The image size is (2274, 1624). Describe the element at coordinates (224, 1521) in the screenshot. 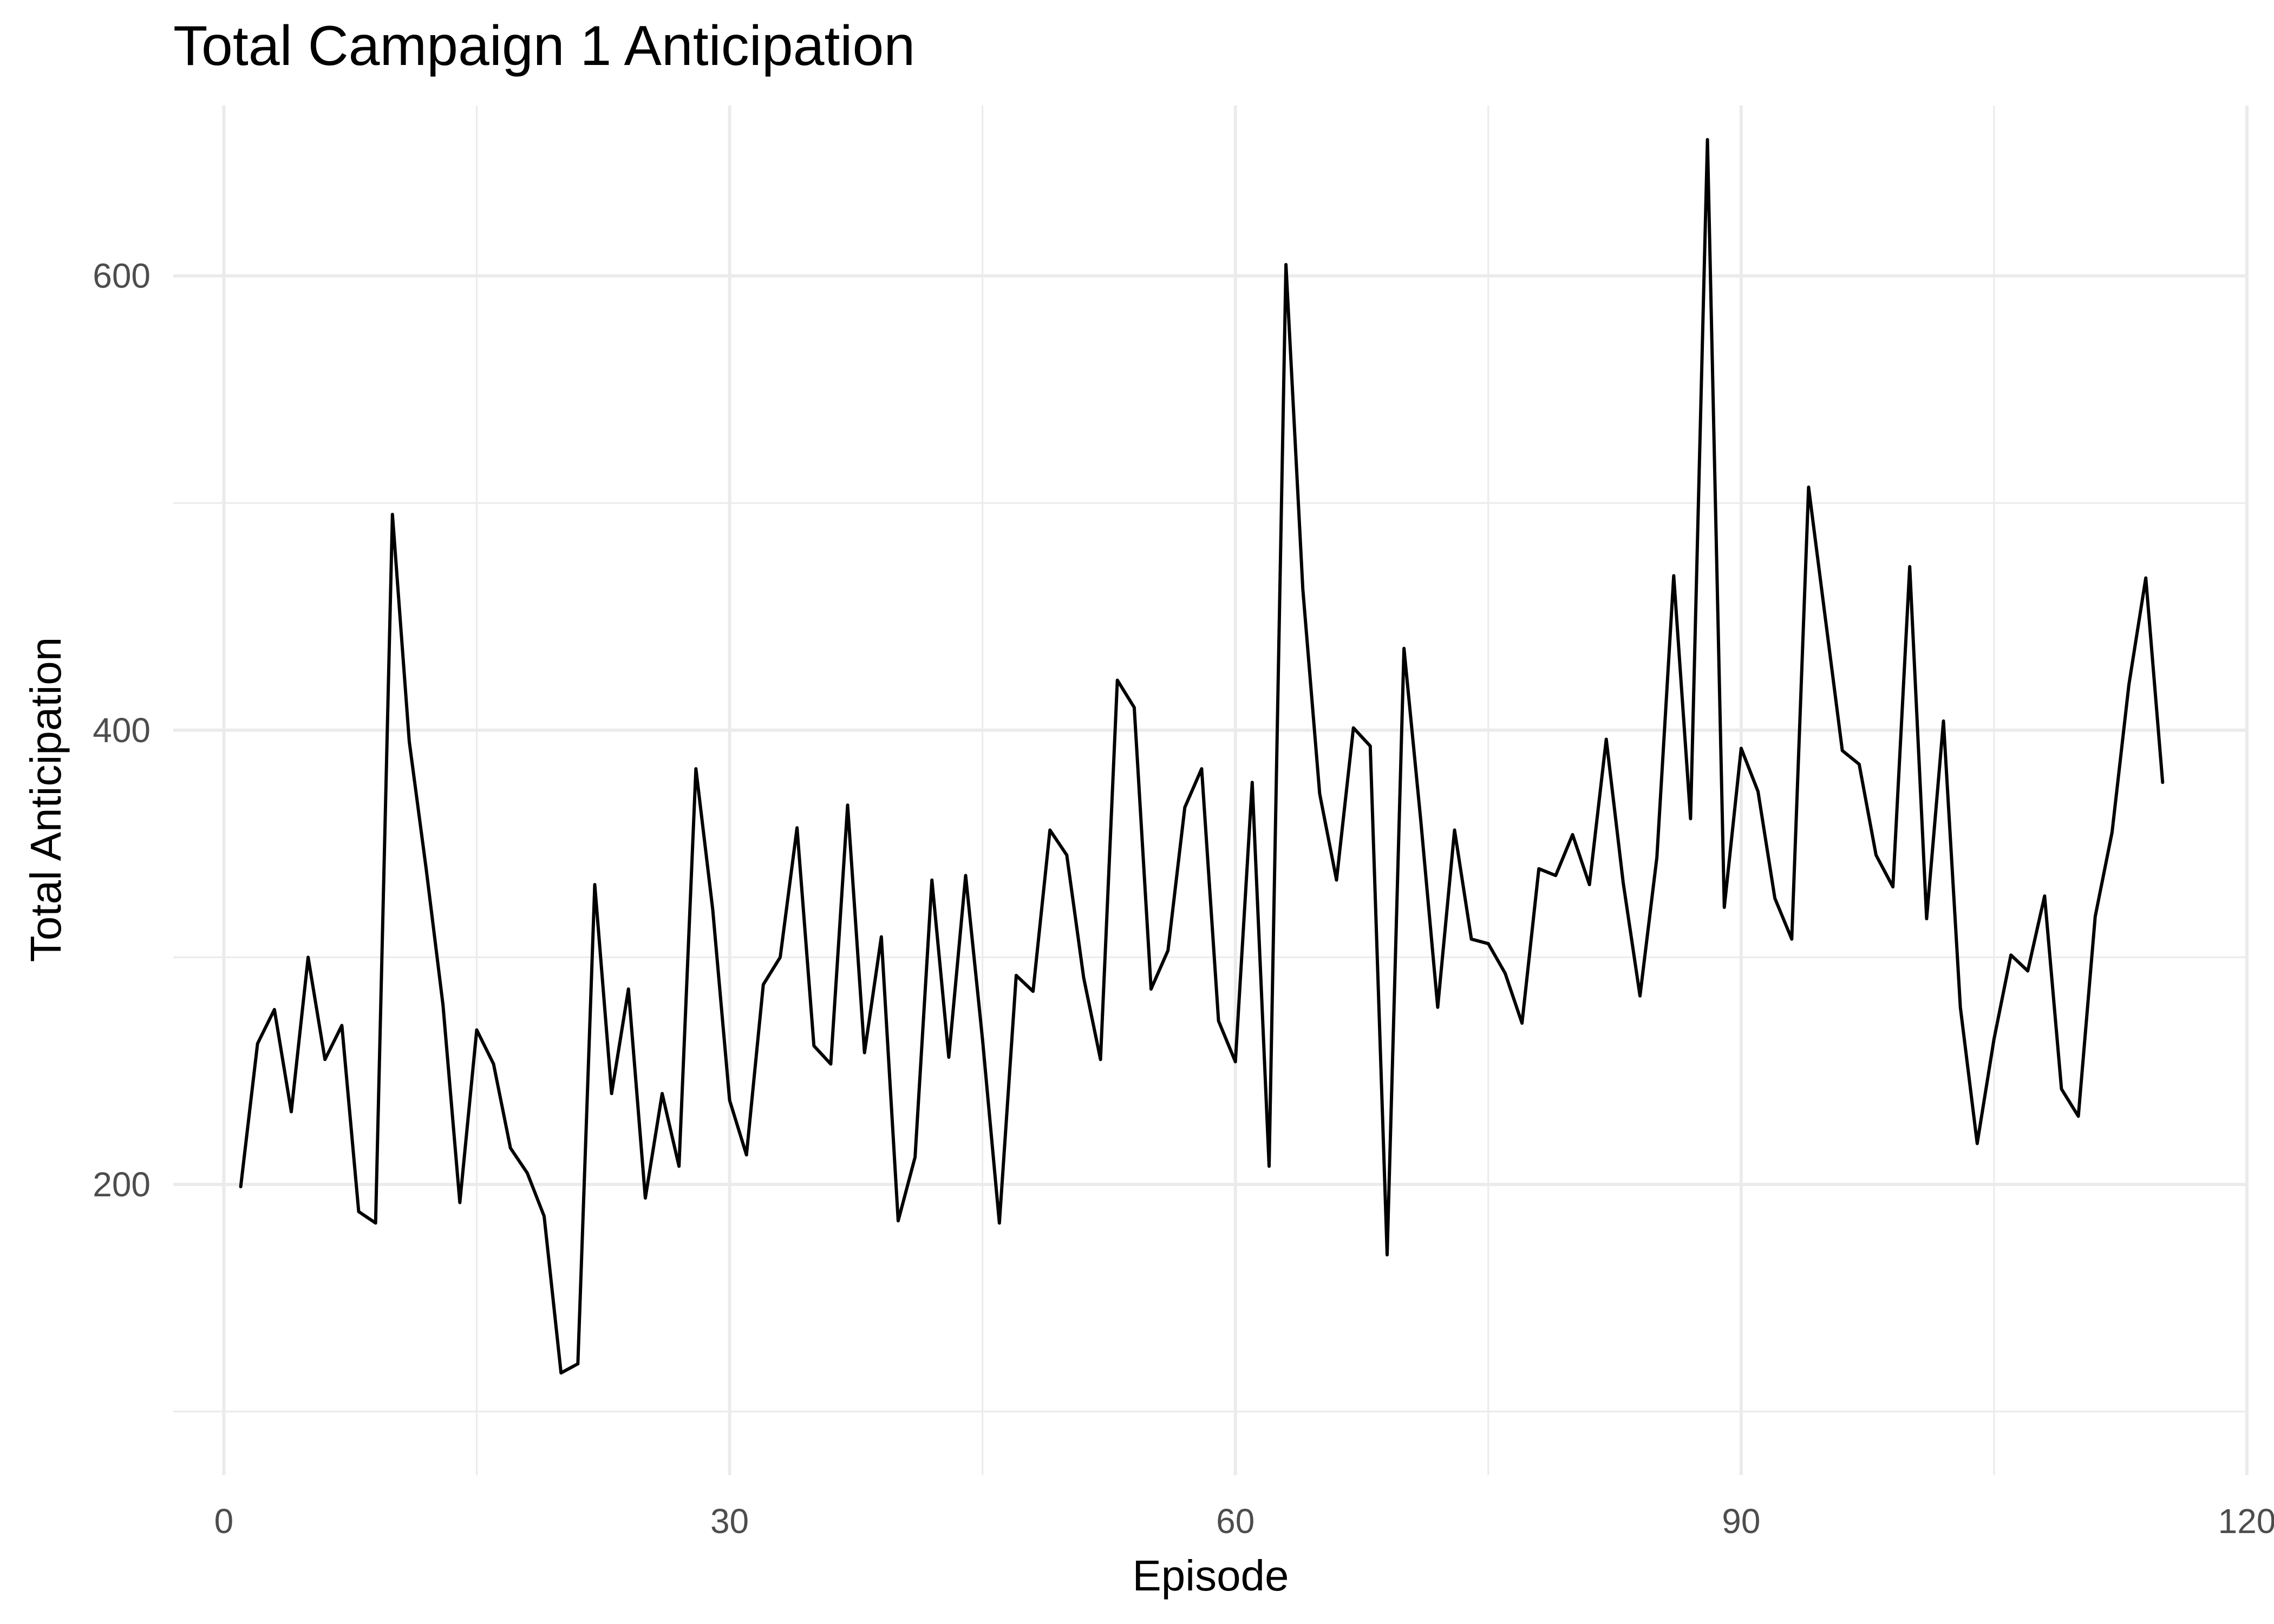

I see `x-tick-label: 0` at that location.